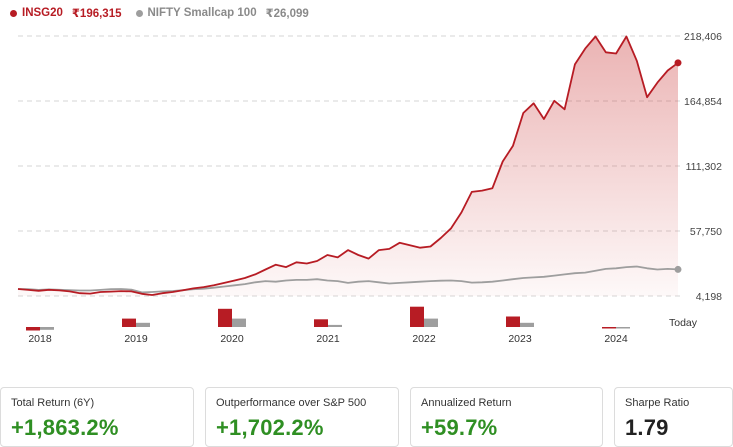 The height and width of the screenshot is (447, 733). Describe the element at coordinates (348, 279) in the screenshot. I see `line-series-nifty` at that location.